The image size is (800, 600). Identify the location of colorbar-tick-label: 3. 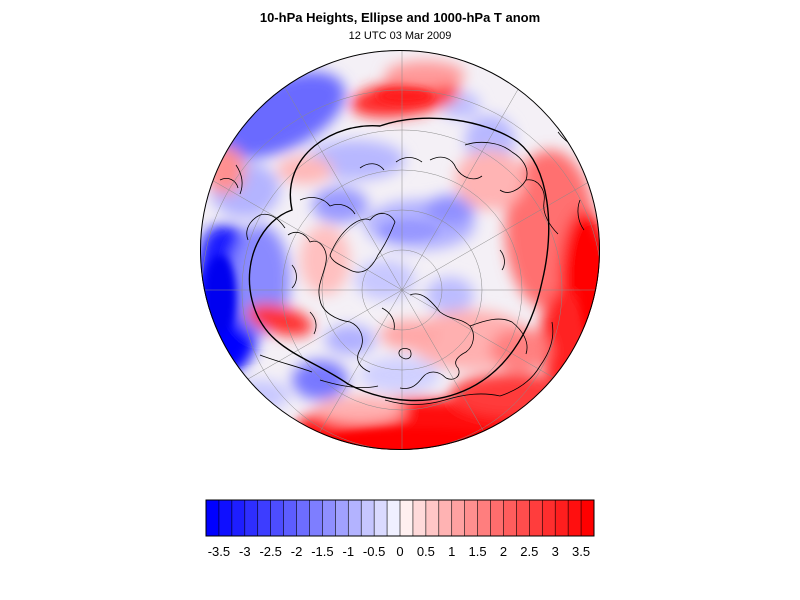
(555, 551).